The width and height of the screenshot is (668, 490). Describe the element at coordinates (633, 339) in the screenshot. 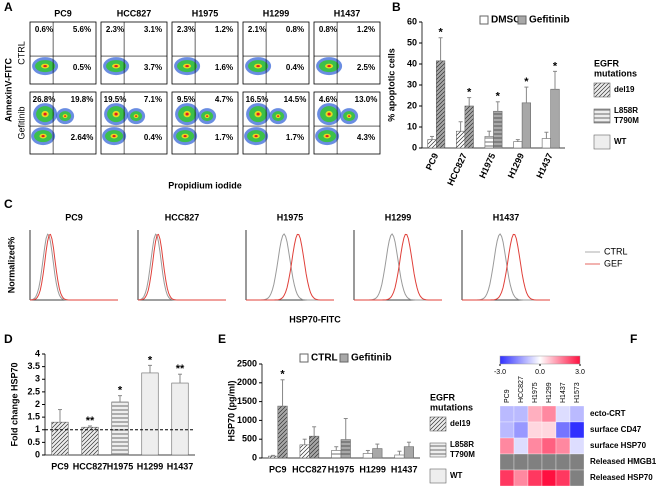

I see `panel-letter: F` at that location.